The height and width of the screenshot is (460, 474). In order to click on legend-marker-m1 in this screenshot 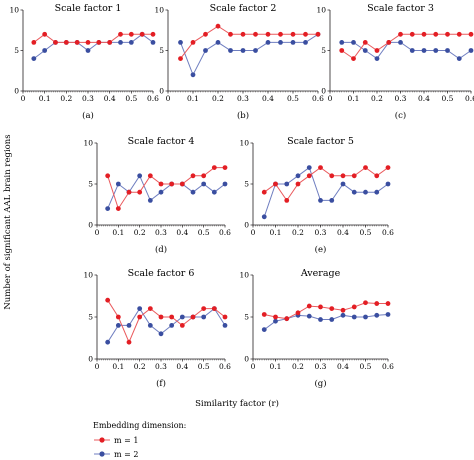, I will do `click(102, 440)`.